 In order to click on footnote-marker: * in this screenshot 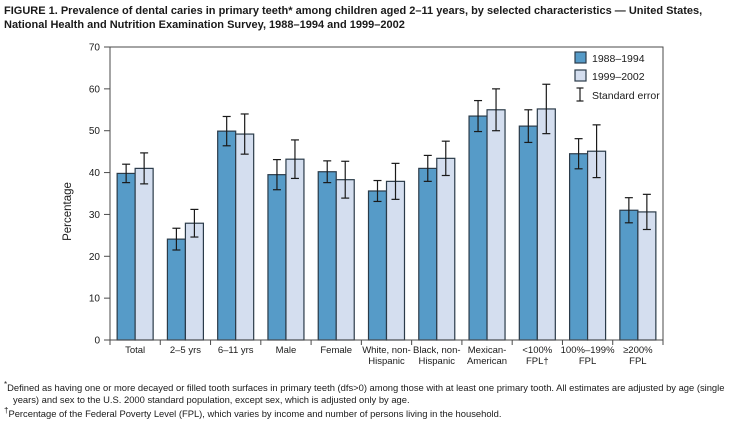, I will do `click(6, 384)`.